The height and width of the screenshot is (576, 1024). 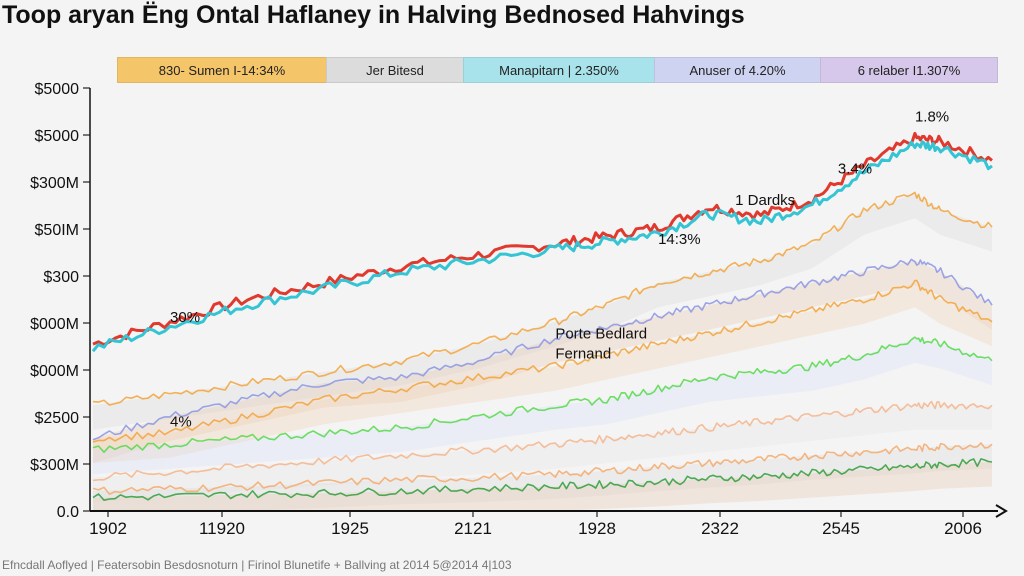 I want to click on annotation: 1.8%, so click(x=932, y=116).